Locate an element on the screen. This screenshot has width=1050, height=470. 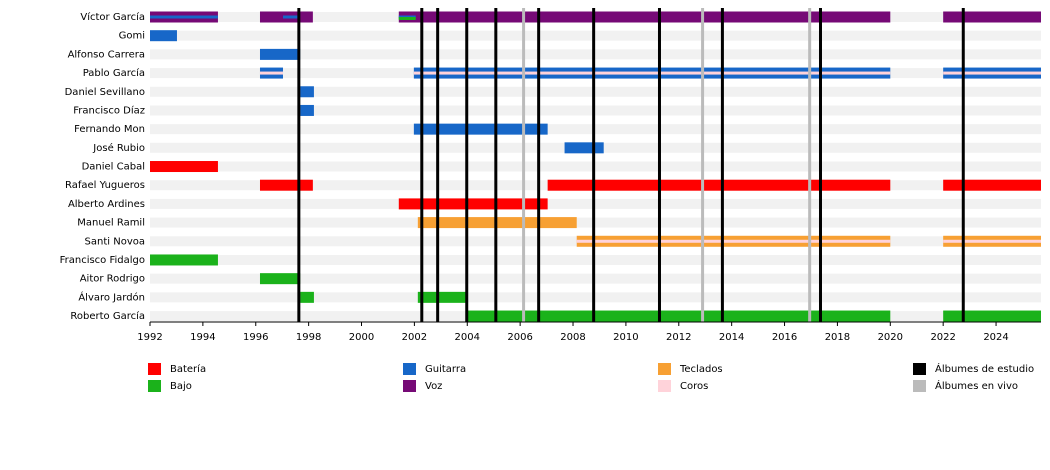
x-tick-label: 2018 is located at coordinates (837, 337).